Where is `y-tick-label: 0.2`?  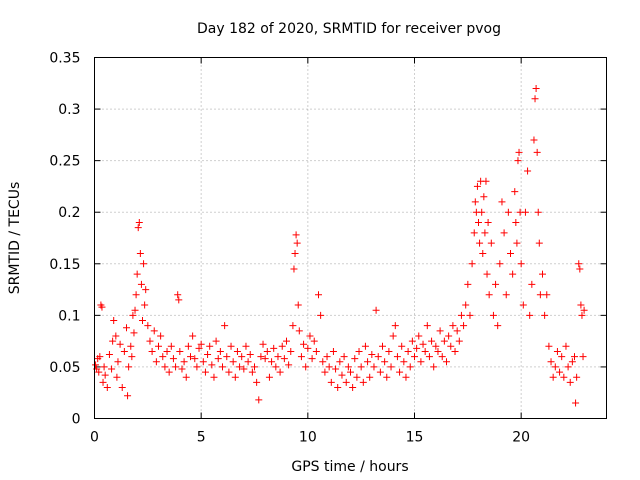 y-tick-label: 0.2 is located at coordinates (69, 213).